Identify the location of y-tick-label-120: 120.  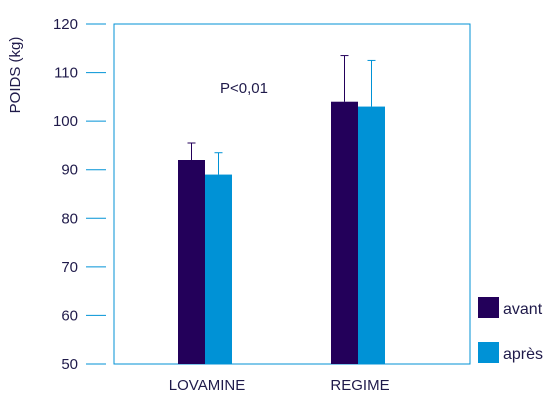
(65, 24).